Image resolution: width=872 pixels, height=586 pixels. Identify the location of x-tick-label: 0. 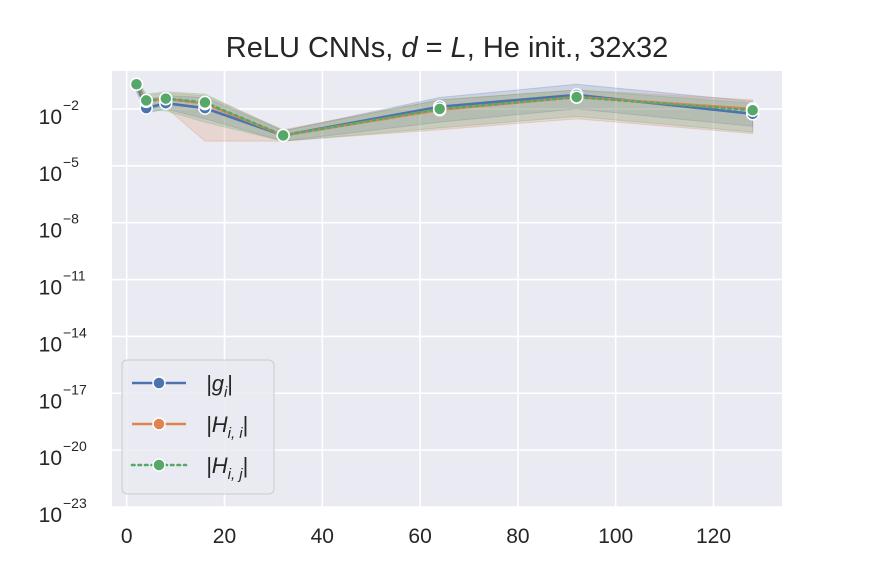
(127, 536).